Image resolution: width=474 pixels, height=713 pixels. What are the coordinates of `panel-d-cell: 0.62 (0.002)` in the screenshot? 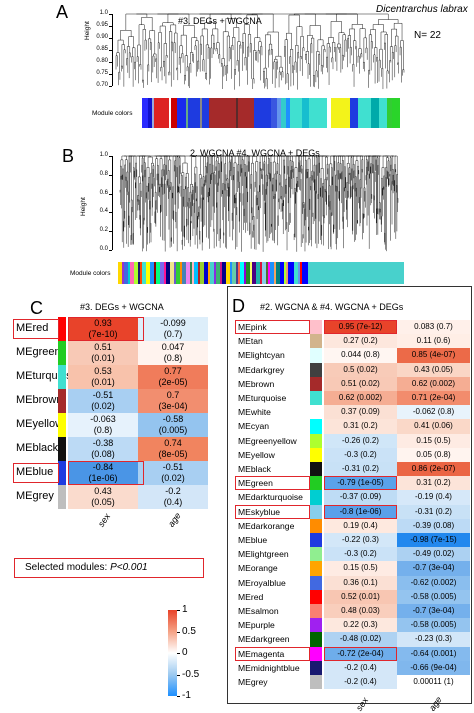 It's located at (360, 398).